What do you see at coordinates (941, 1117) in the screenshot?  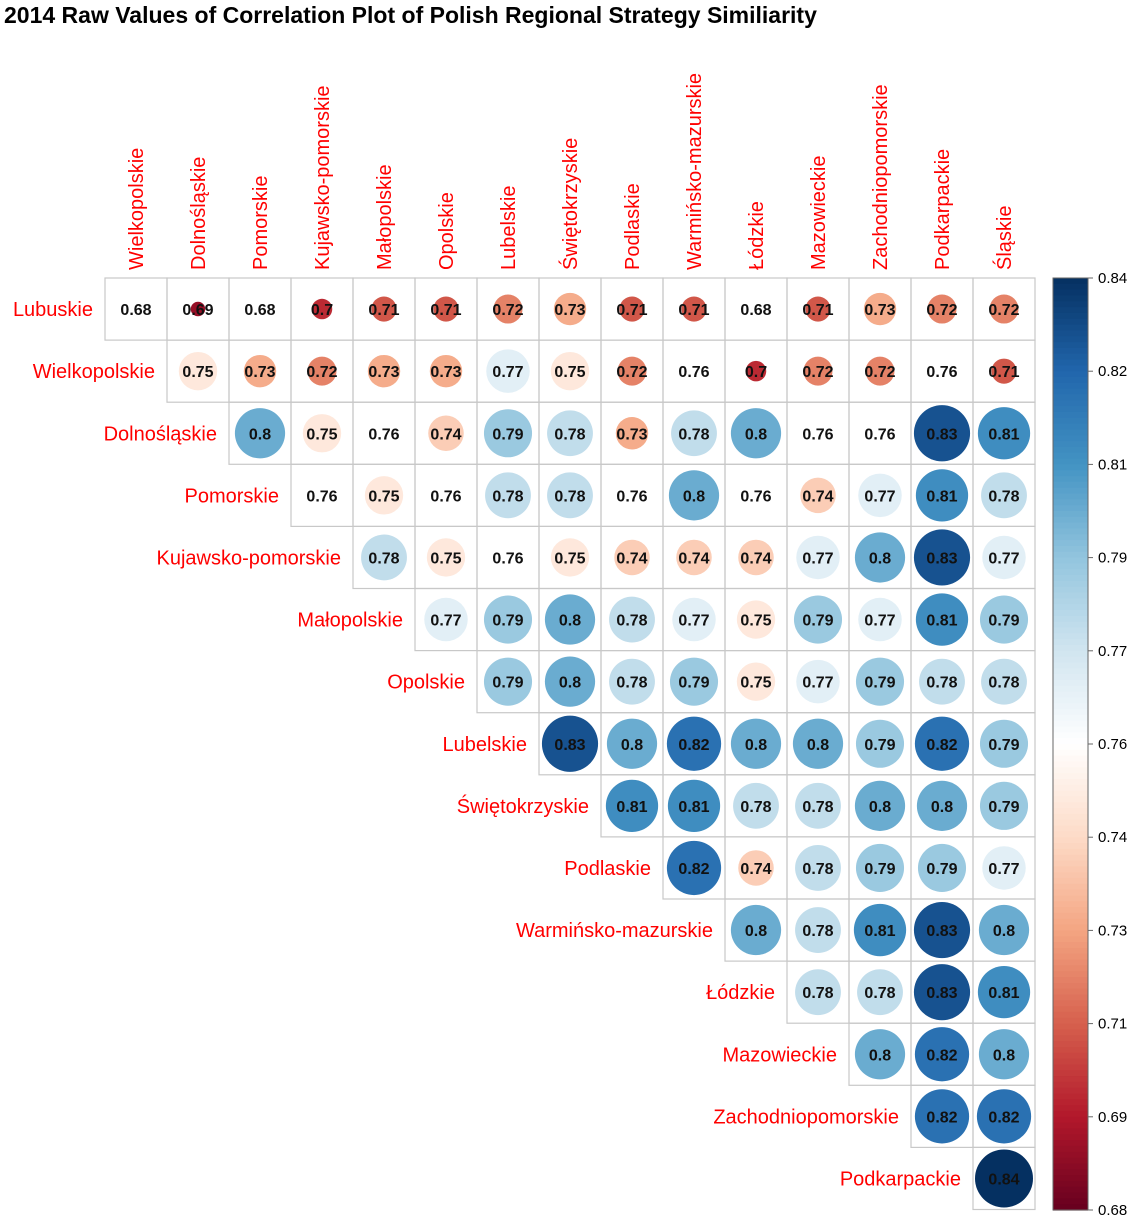 I see `value-label: 0.82` at bounding box center [941, 1117].